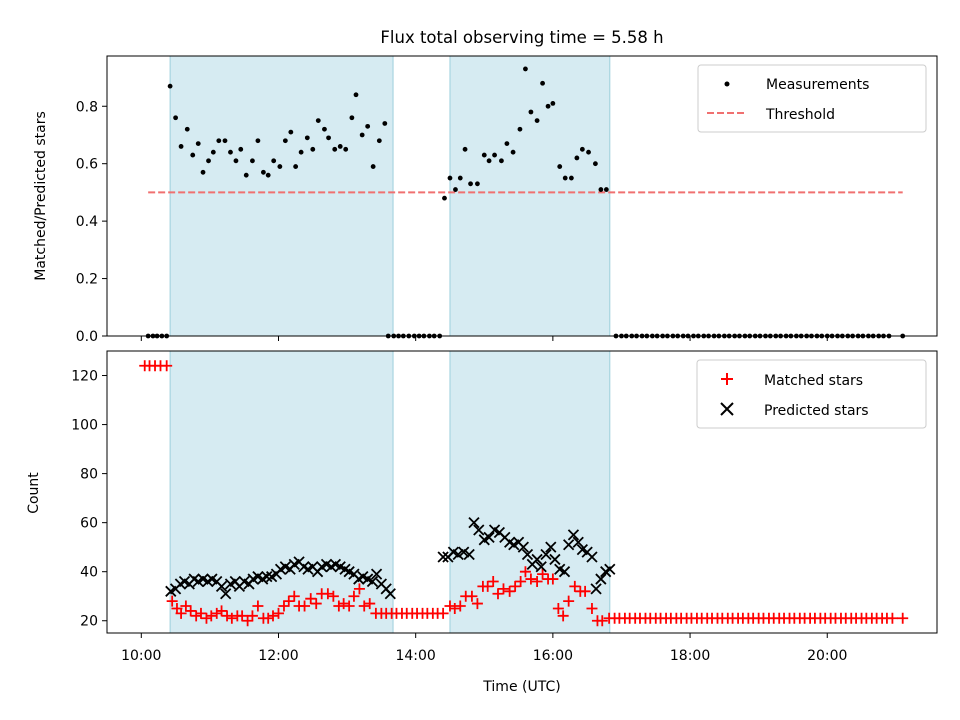  What do you see at coordinates (811, 394) in the screenshot?
I see `bottom-legend: Matched stars Predicted stars` at bounding box center [811, 394].